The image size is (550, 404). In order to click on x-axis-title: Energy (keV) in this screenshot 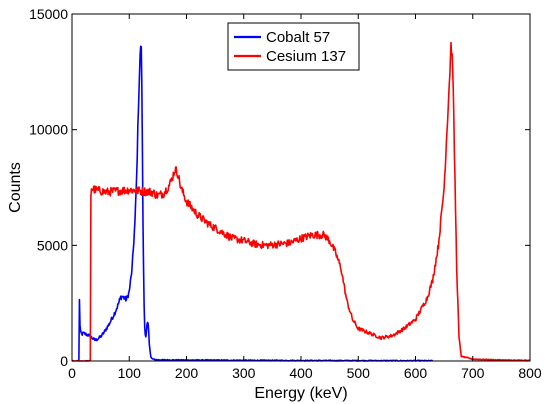, I will do `click(300, 393)`.